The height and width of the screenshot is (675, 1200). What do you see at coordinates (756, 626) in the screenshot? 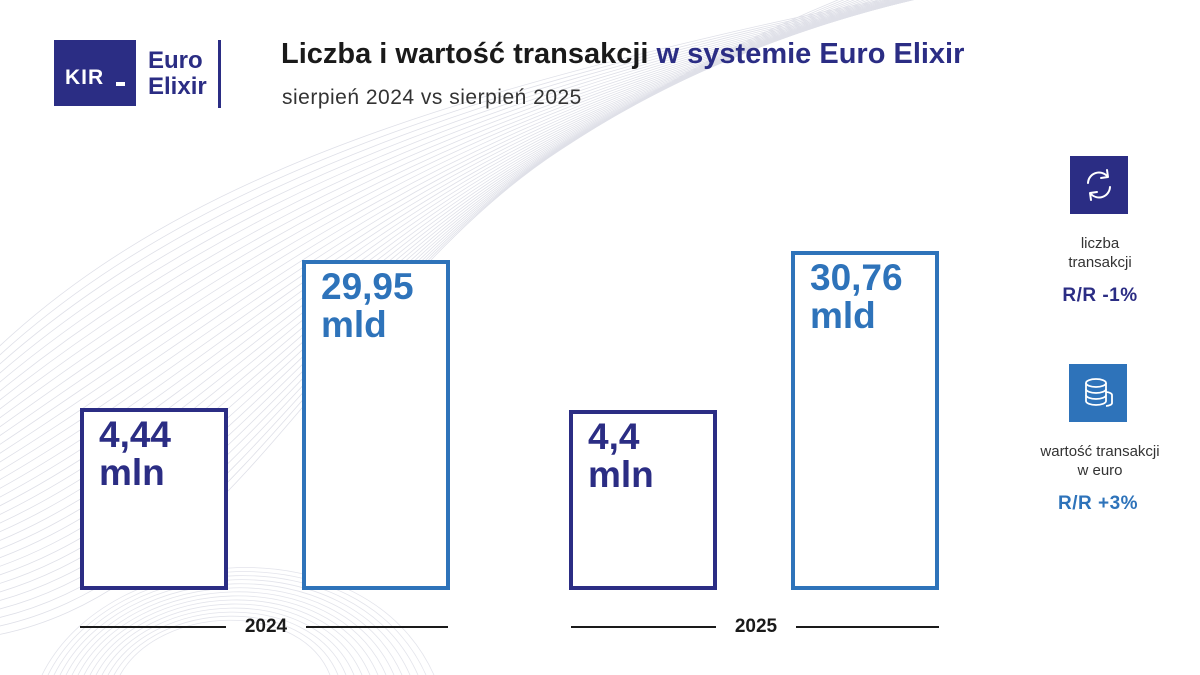
I see `year-label-2025: 2025` at bounding box center [756, 626].